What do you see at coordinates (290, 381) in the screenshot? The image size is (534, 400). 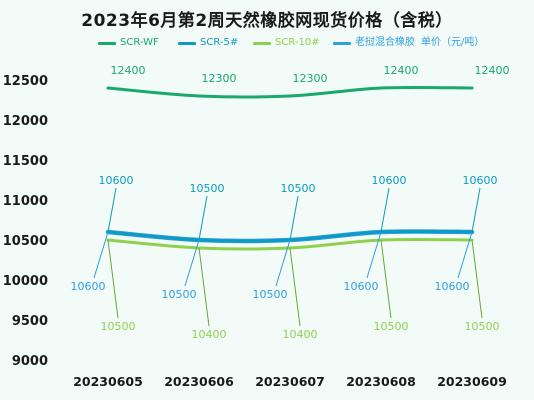 I see `x-tick-label: 20230607` at bounding box center [290, 381].